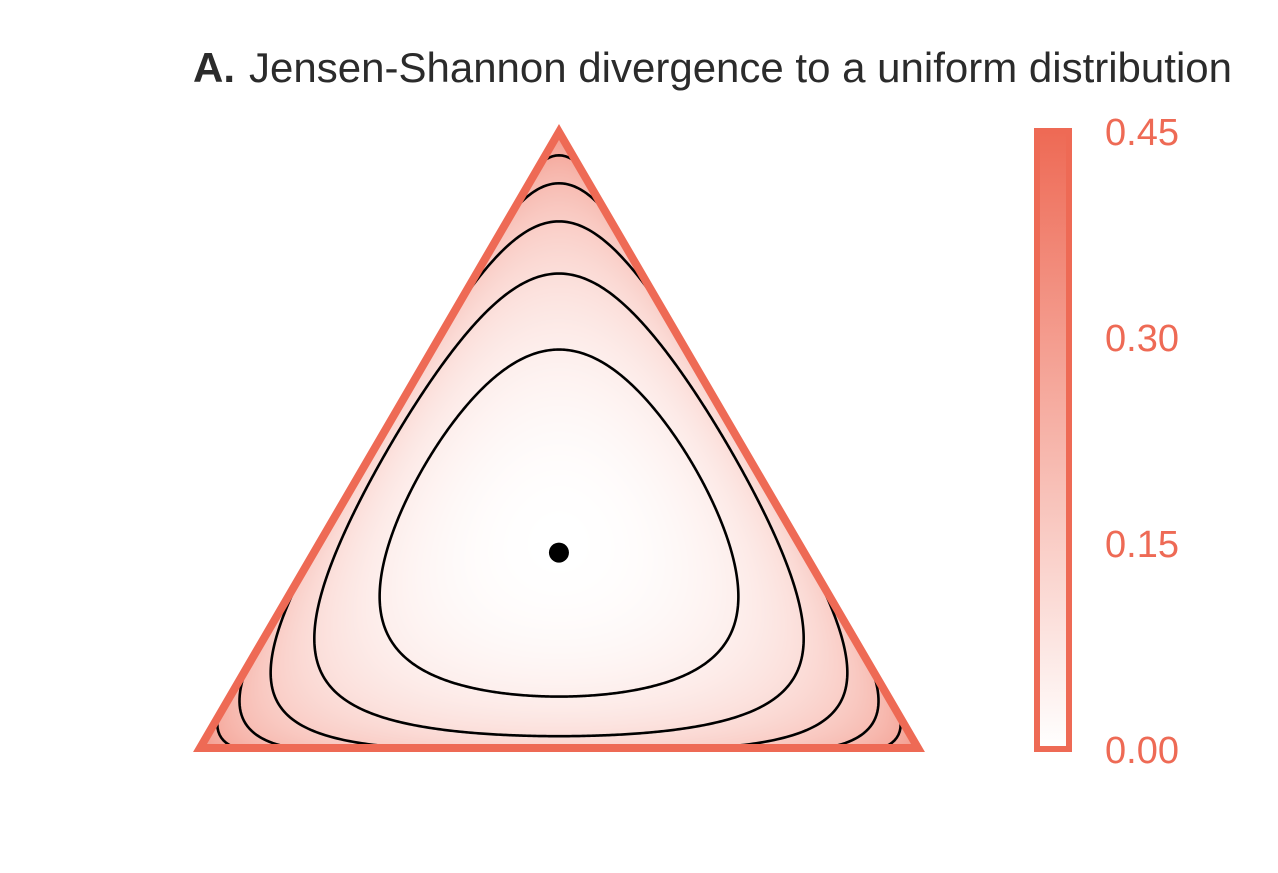 The width and height of the screenshot is (1278, 873). I want to click on colorbar-ticks: 0.00 0.15 0.30 0.45, so click(1142, 442).